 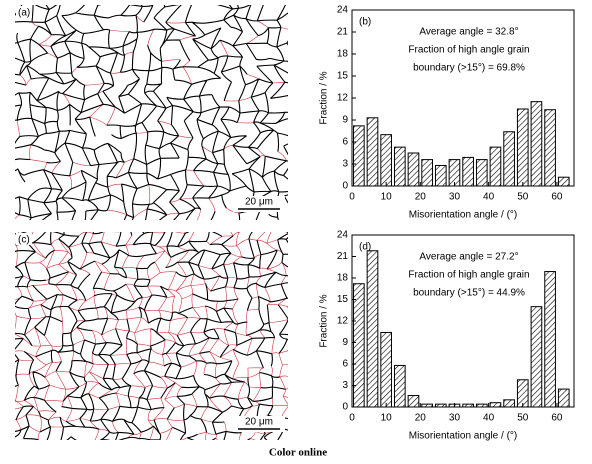 I want to click on panel-label: (b), so click(x=365, y=22).